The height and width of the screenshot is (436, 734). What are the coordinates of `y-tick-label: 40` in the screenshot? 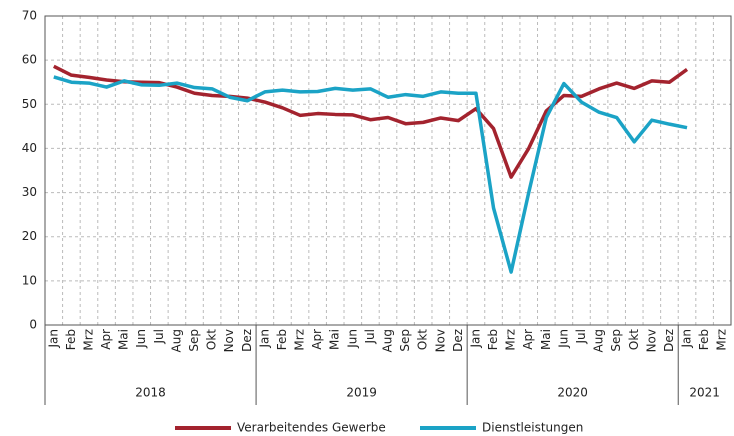 It's located at (29, 148).